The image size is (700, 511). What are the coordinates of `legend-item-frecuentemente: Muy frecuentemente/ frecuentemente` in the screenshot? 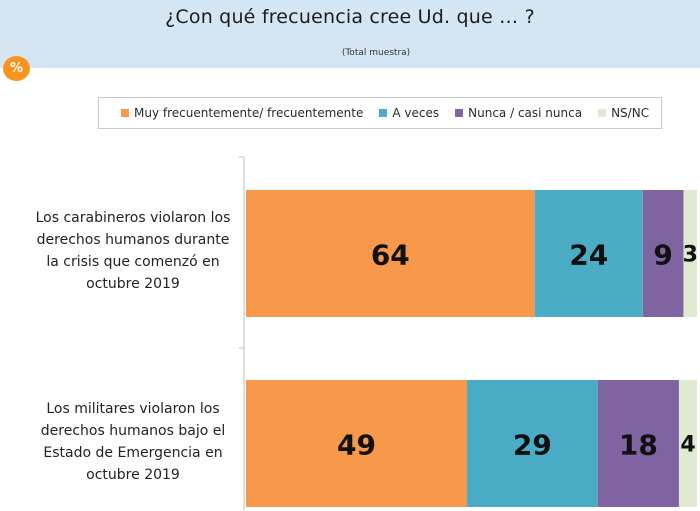 It's located at (242, 113).